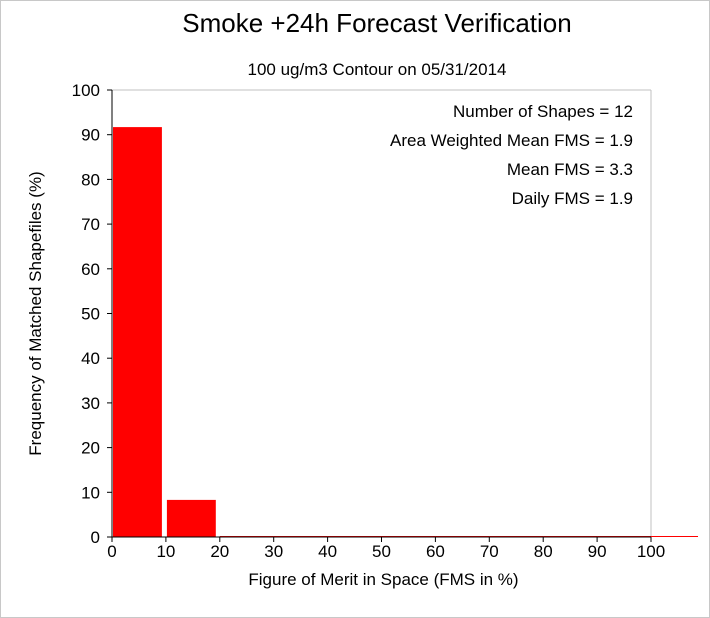 The image size is (710, 618). Describe the element at coordinates (327, 551) in the screenshot. I see `x-tick-label: 40` at that location.